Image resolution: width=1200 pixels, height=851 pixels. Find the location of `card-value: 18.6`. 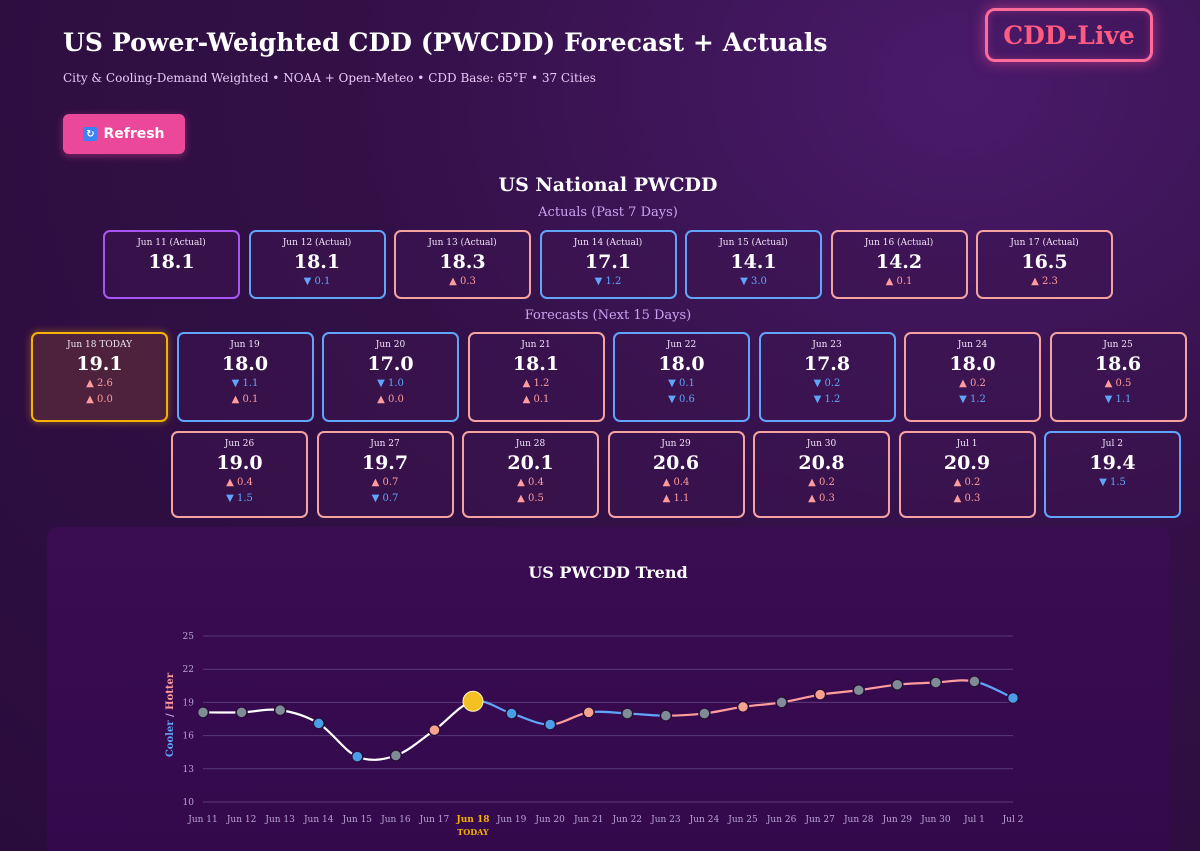

card-value: 18.6 is located at coordinates (1118, 364).